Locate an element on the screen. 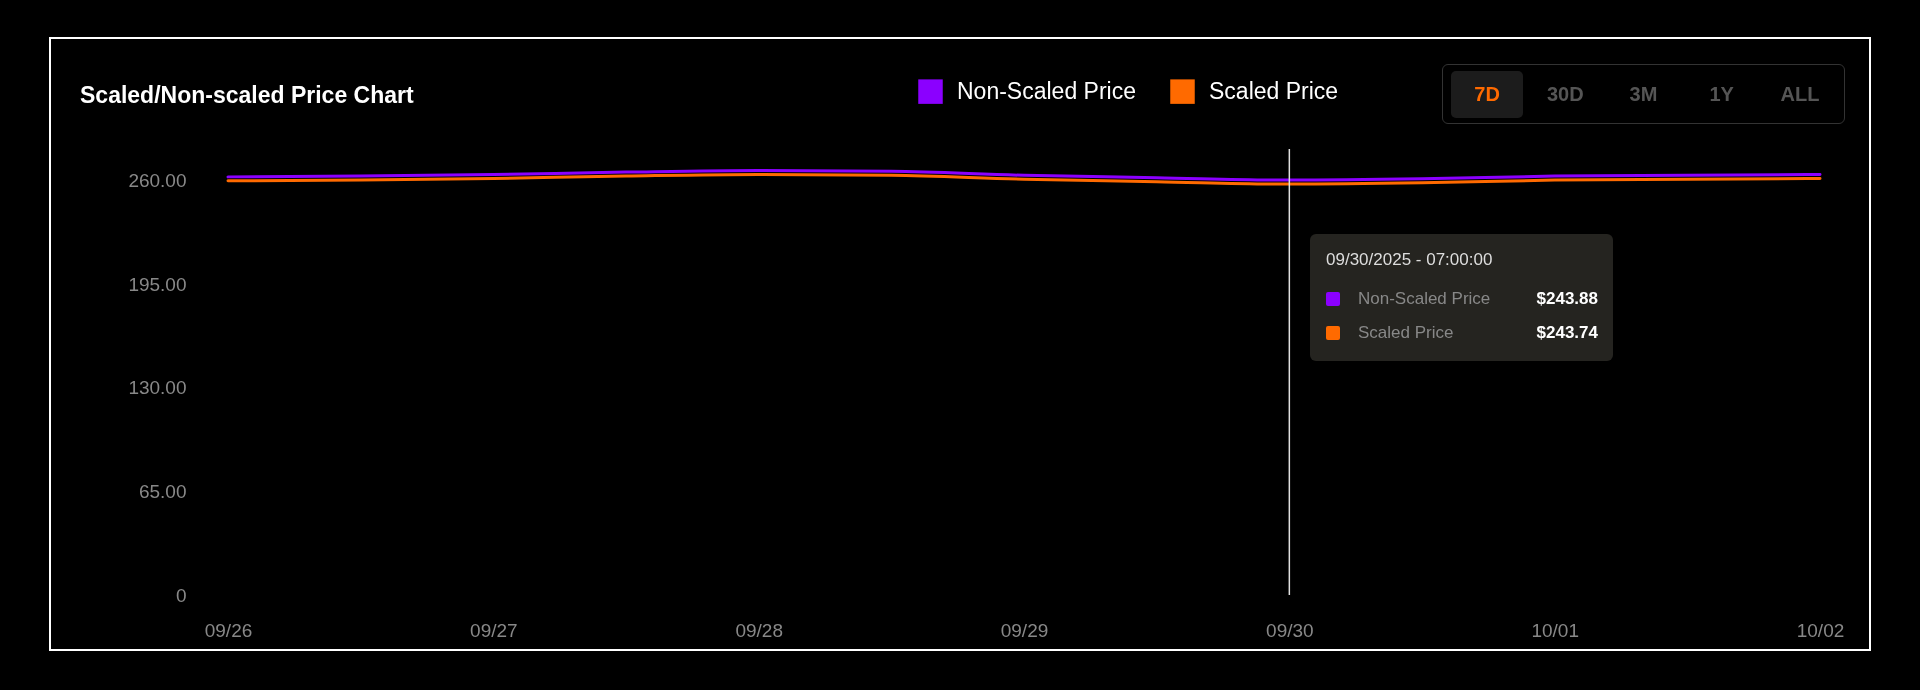 This screenshot has height=690, width=1920. y-tick-label: 0 is located at coordinates (181, 595).